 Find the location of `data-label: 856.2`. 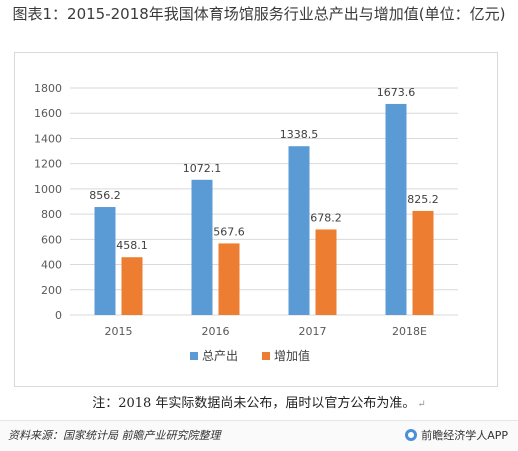

data-label: 856.2 is located at coordinates (105, 195).